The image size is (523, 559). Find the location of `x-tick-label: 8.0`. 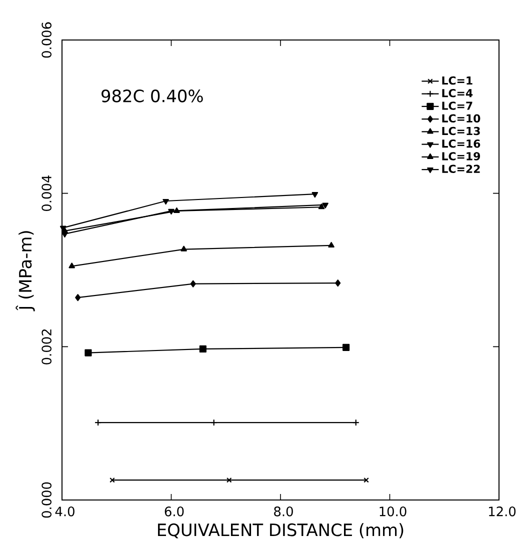

x-tick-label: 8.0 is located at coordinates (283, 511).